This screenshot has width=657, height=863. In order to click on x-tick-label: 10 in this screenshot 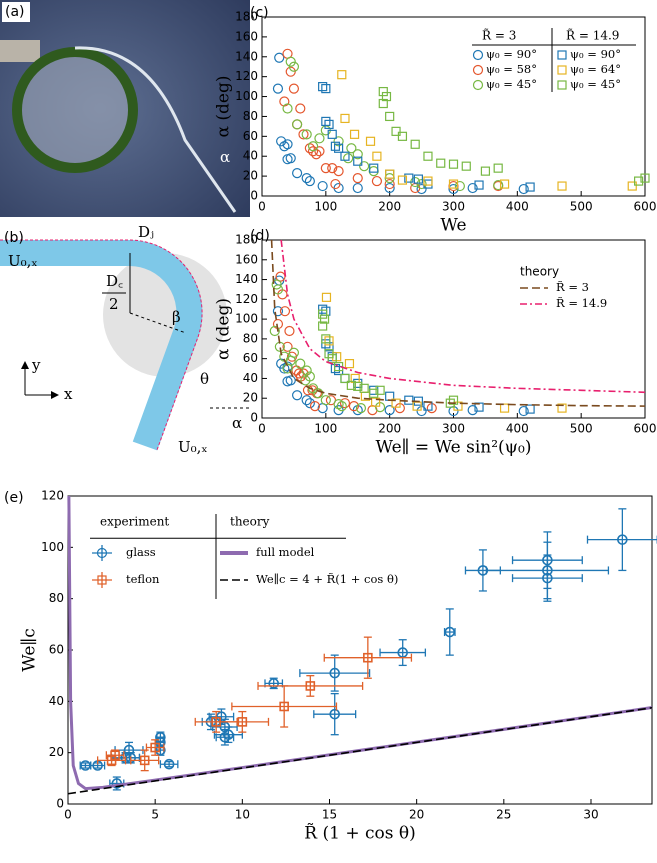, I will do `click(242, 815)`.